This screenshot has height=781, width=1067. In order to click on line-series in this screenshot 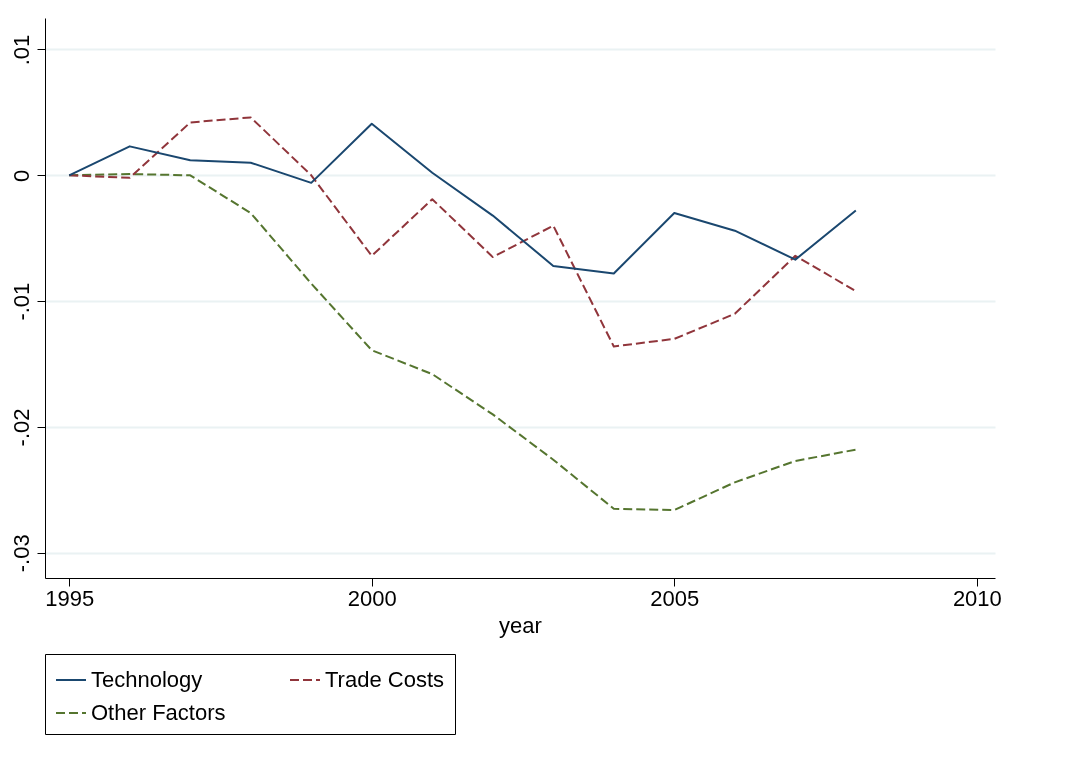, I will do `click(462, 198)`.